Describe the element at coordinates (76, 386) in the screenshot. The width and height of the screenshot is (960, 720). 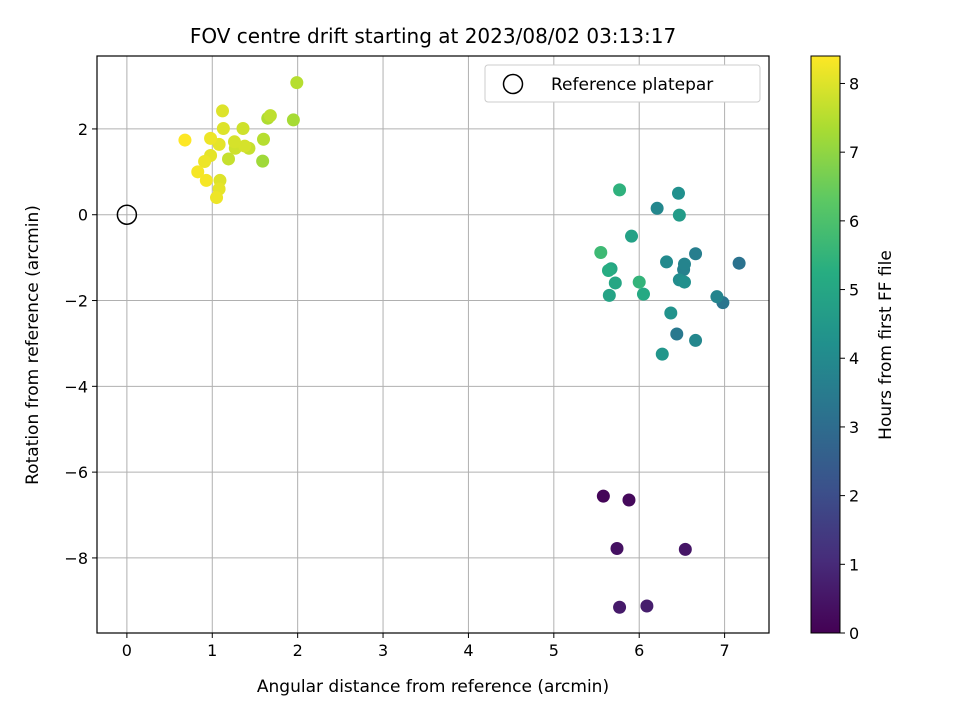
I see `y-tick-label: −4` at that location.